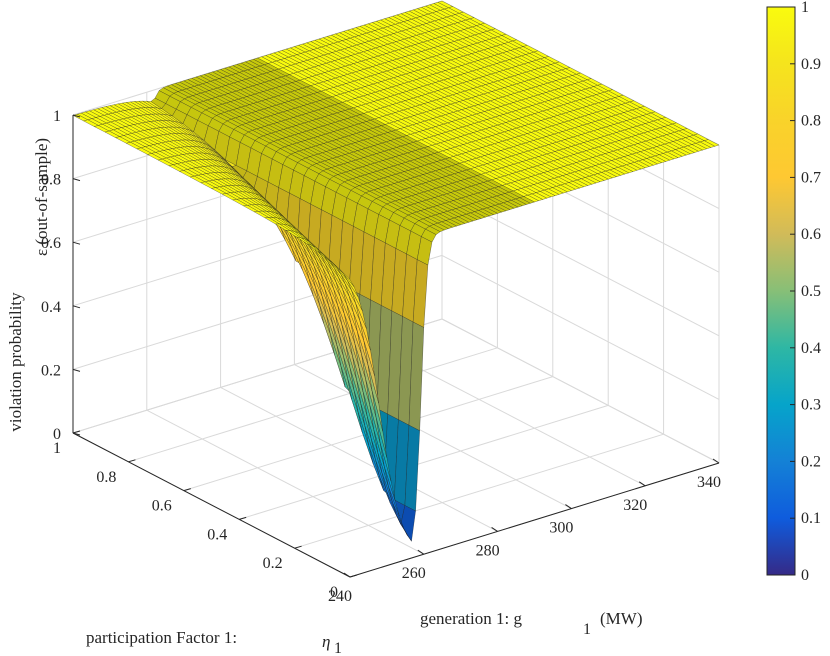 The width and height of the screenshot is (830, 656). What do you see at coordinates (217, 534) in the screenshot?
I see `y-tick-label: 0.4` at bounding box center [217, 534].